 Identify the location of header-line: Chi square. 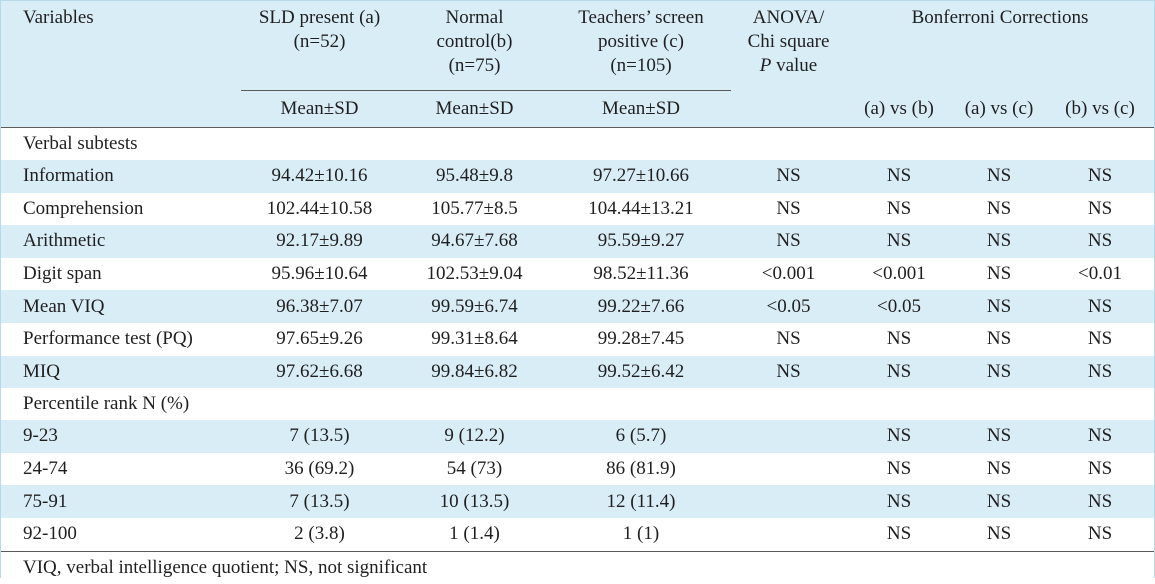
(788, 41).